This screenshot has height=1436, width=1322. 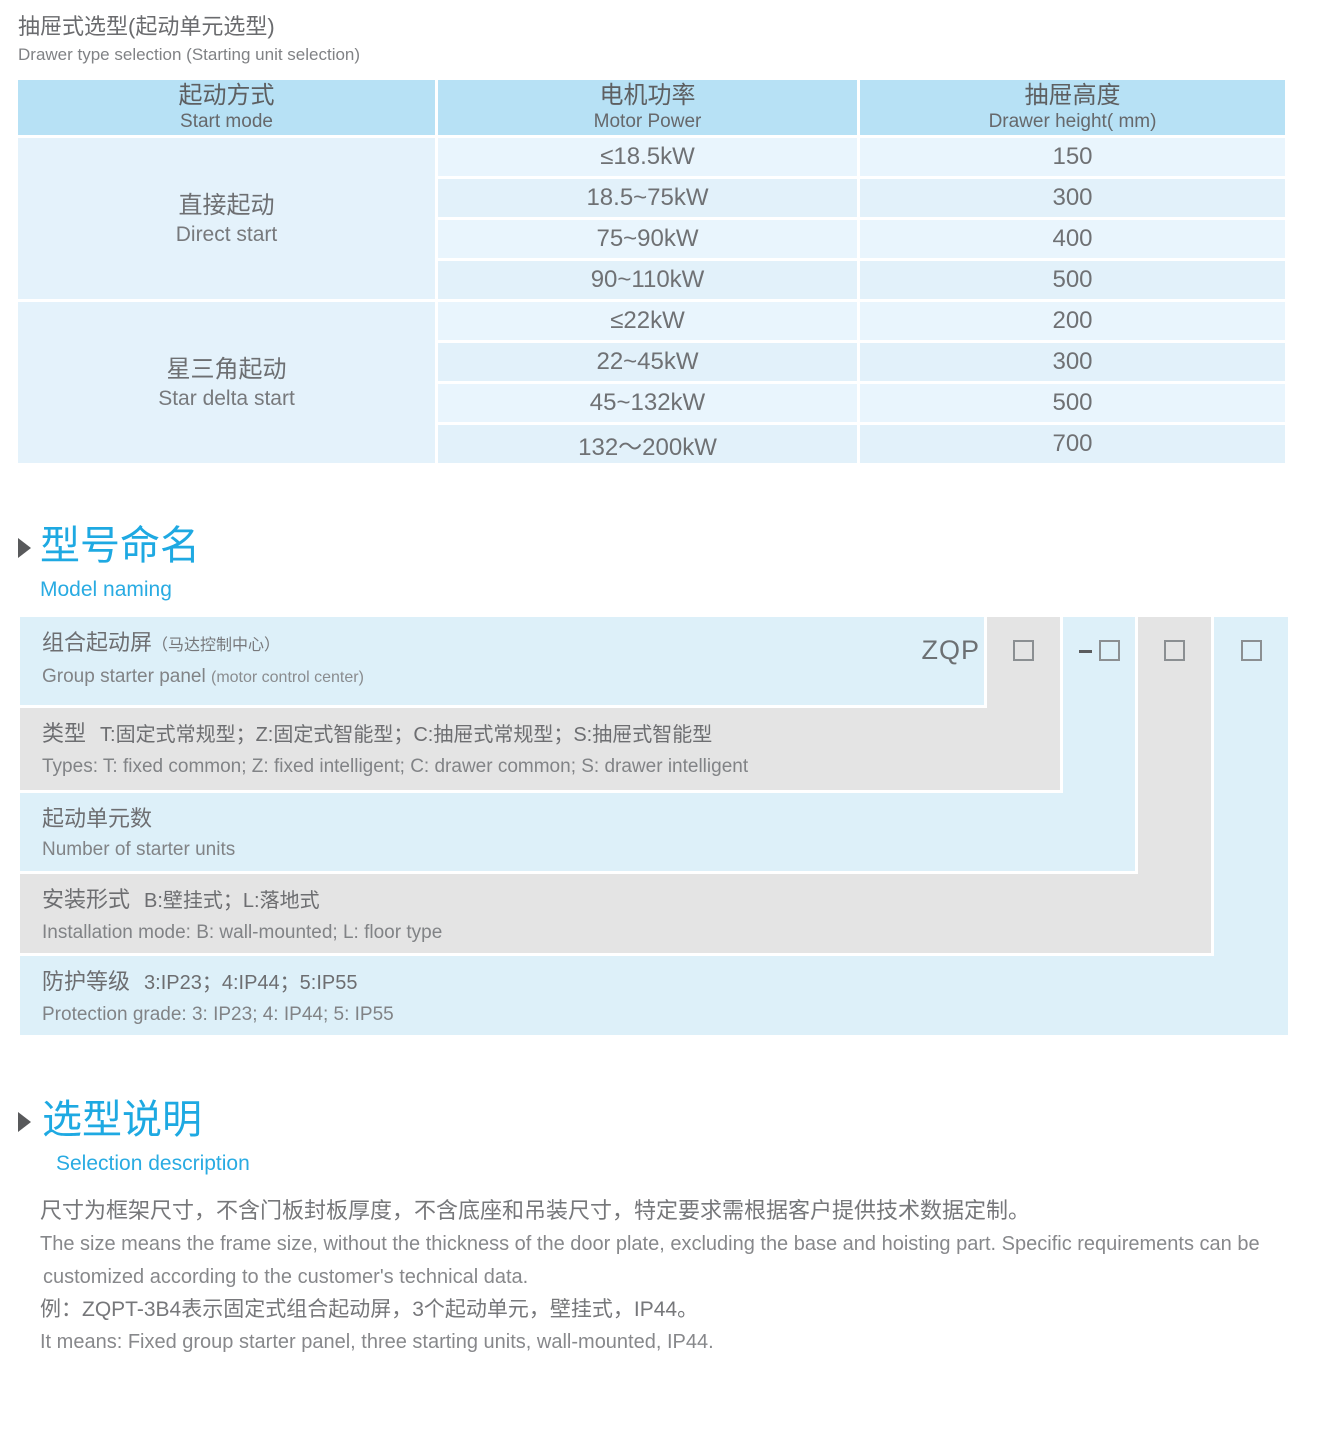 What do you see at coordinates (251, 983) in the screenshot?
I see `naming-row-zh-detail: 3:IP23；4:IP44；5:IP55` at bounding box center [251, 983].